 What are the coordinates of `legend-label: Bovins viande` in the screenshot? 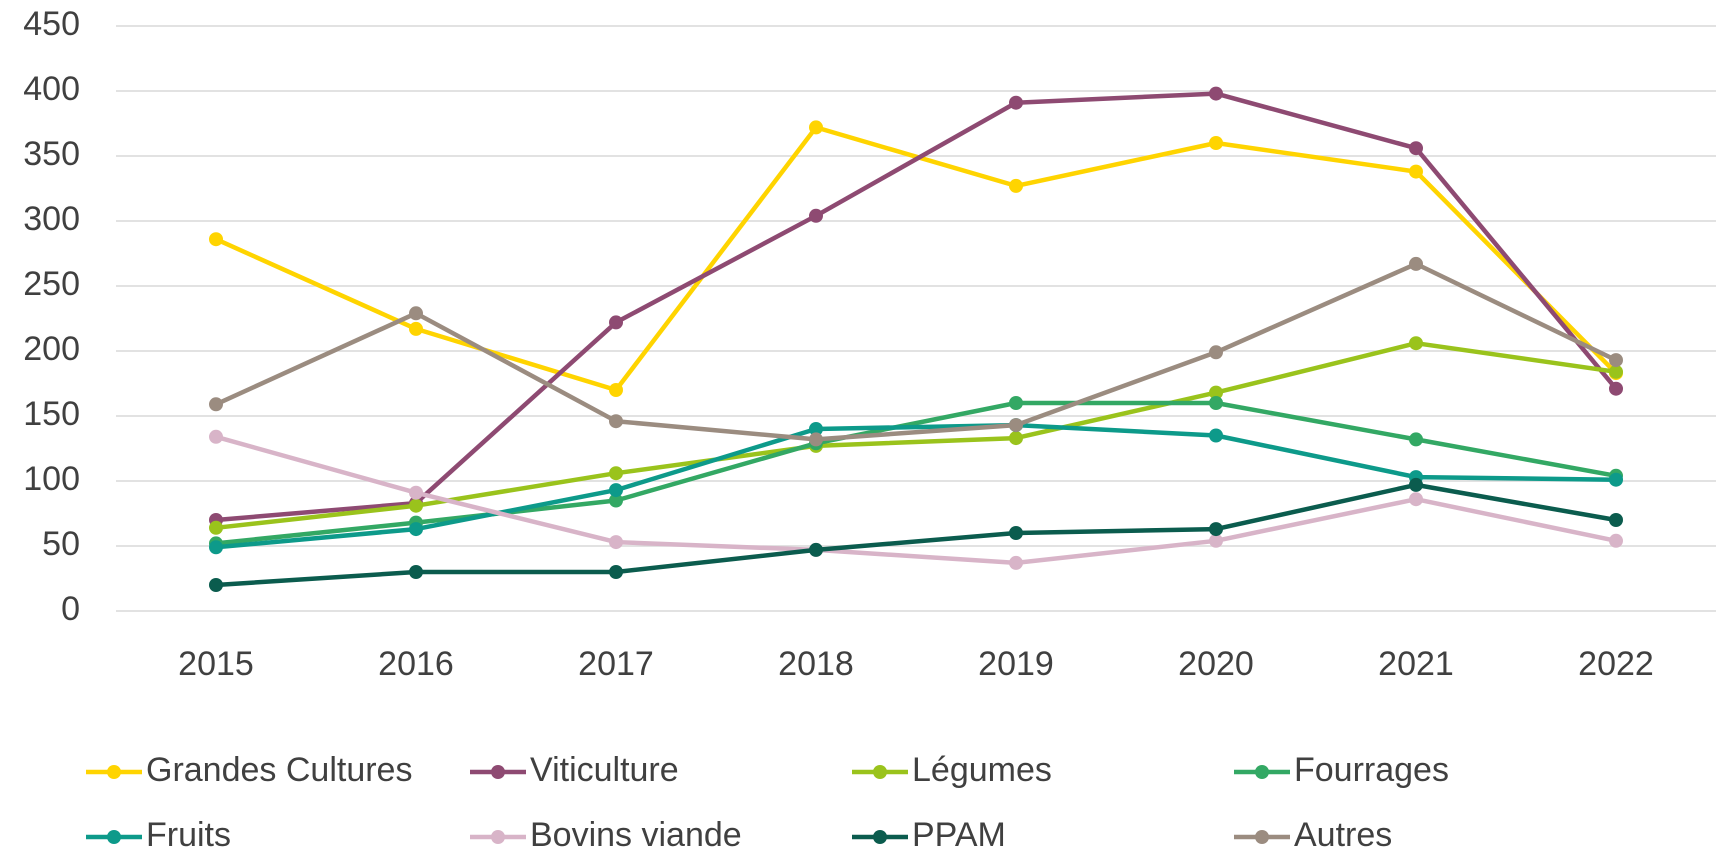 It's located at (636, 835).